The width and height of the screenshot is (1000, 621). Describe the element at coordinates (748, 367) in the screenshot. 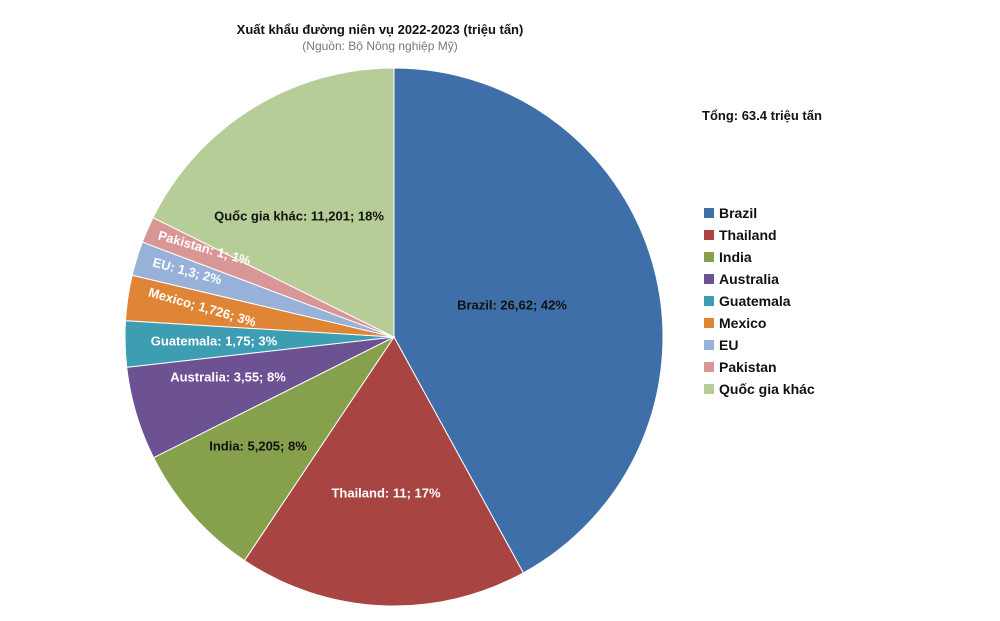

I see `legend-label: Pakistan` at that location.